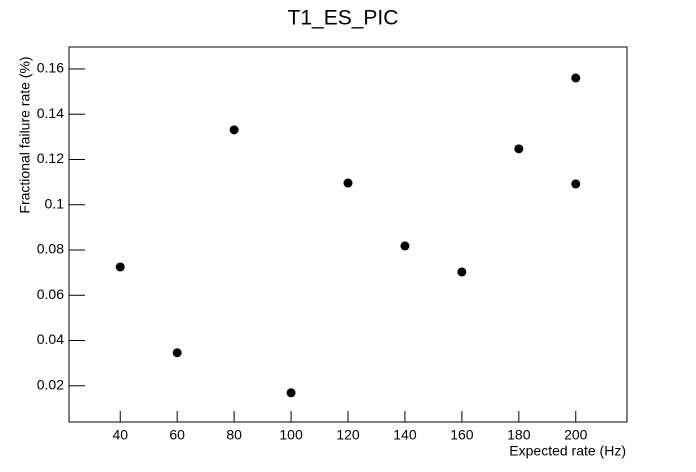 This screenshot has height=472, width=696. I want to click on x-tick-label: 100, so click(291, 435).